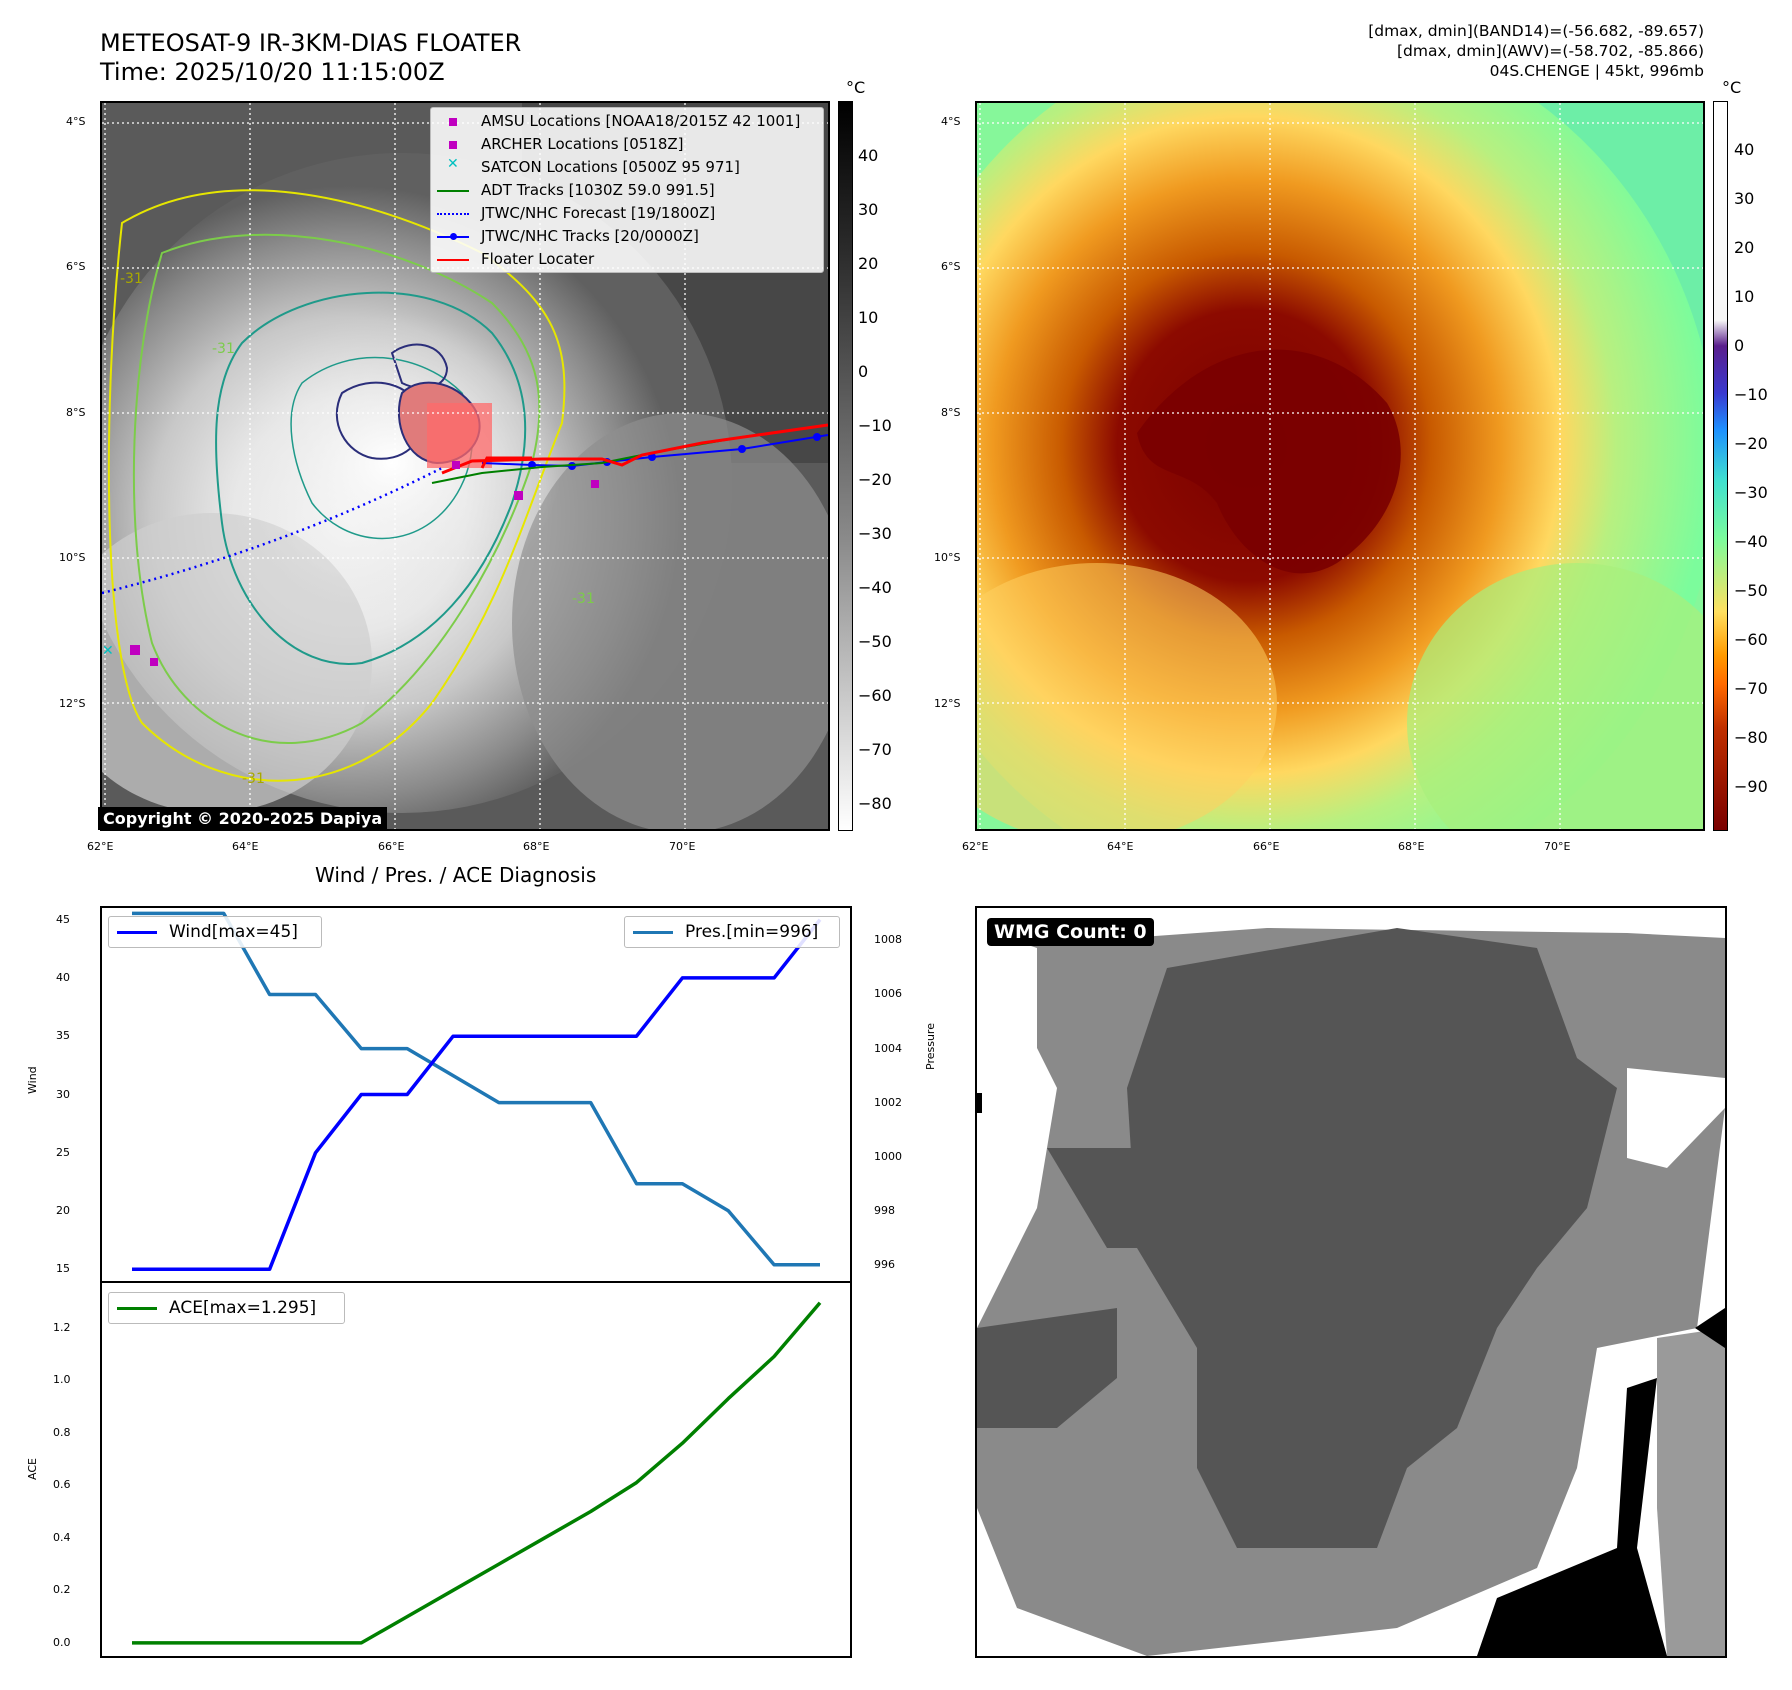  I want to click on pressure-tick-label: 1004, so click(888, 1048).